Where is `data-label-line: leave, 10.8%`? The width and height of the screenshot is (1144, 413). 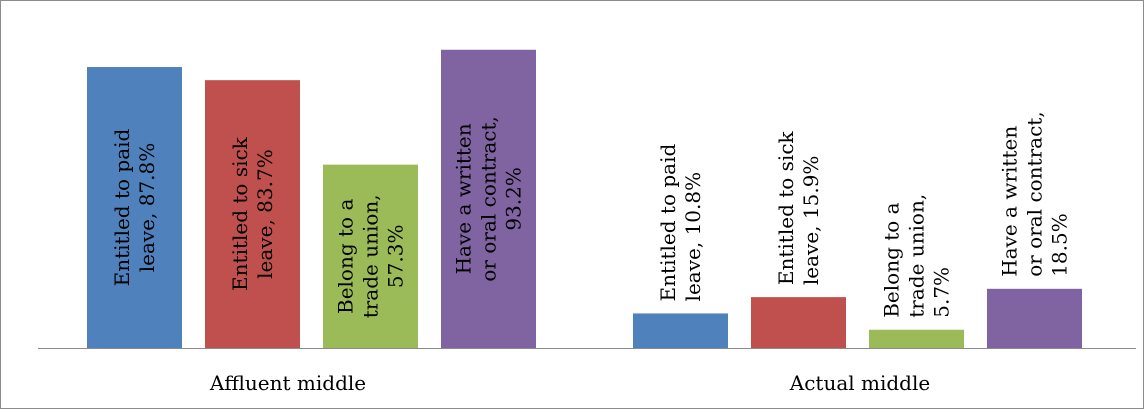
data-label-line: leave, 10.8% is located at coordinates (693, 237).